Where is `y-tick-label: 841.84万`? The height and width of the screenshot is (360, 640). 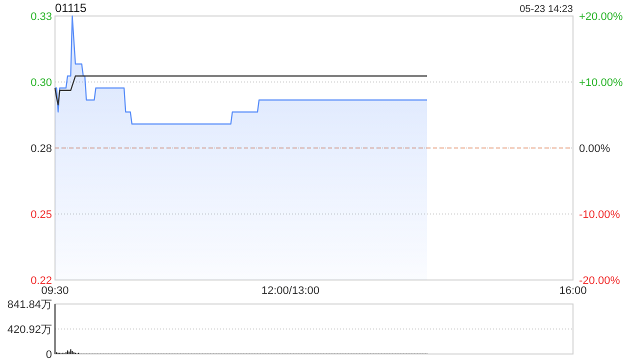
y-tick-label: 841.84万 is located at coordinates (29, 305).